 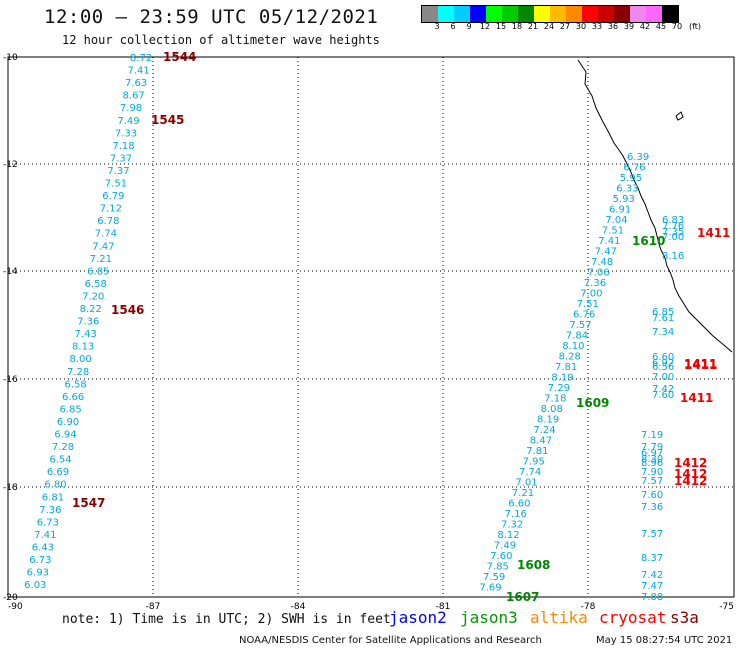 What do you see at coordinates (494, 577) in the screenshot?
I see `wave-height-value: 7.59` at bounding box center [494, 577].